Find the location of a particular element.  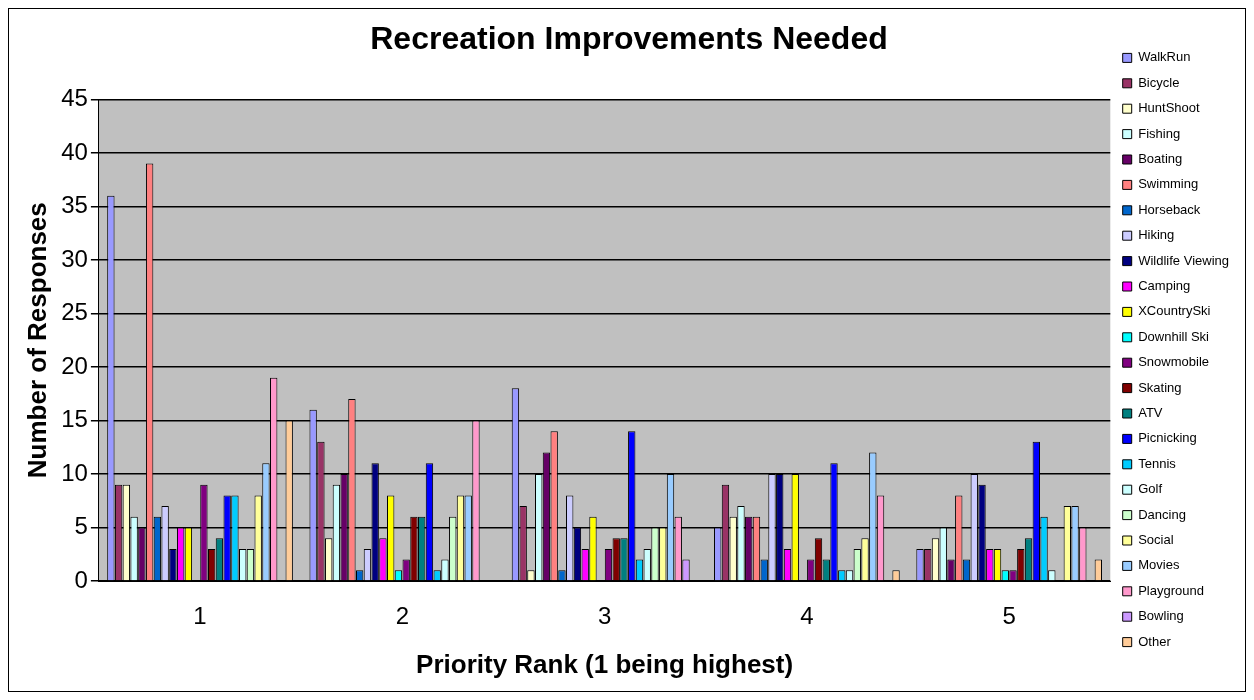

x-tick-label: 1 is located at coordinates (200, 616).